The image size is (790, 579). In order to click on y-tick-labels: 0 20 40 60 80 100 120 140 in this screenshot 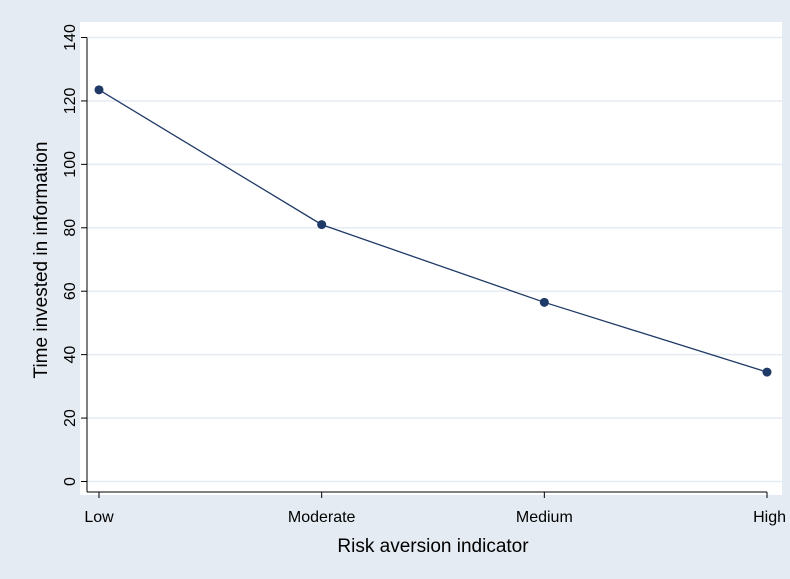, I will do `click(70, 255)`.